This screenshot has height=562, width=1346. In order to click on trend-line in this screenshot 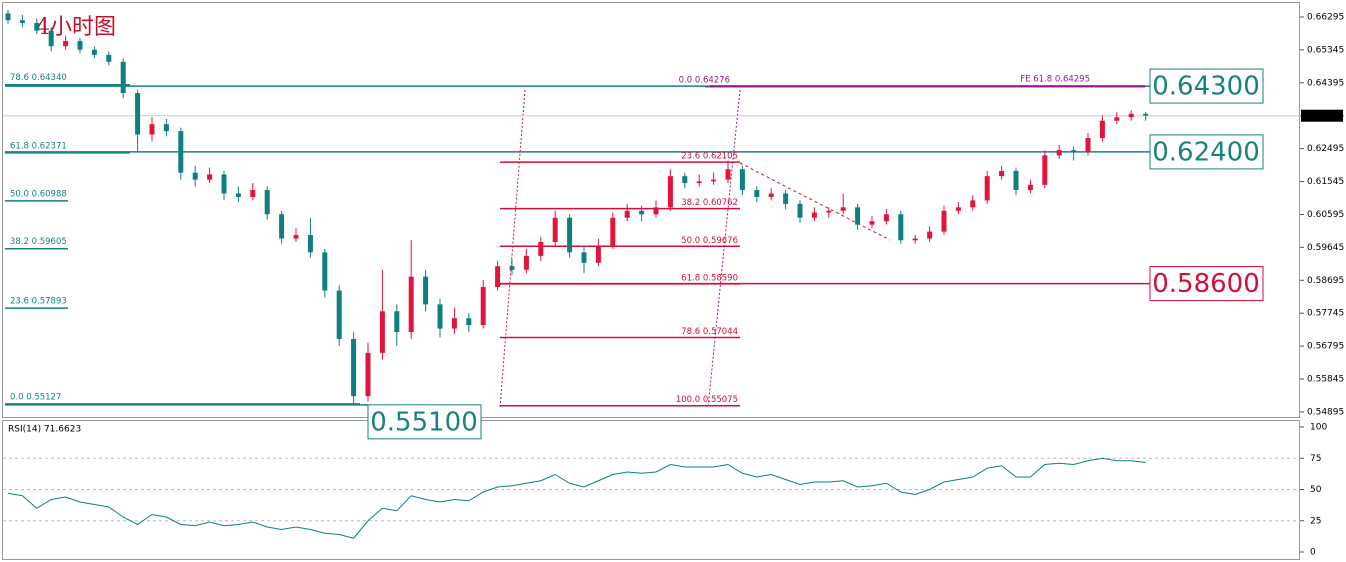, I will do `click(815, 201)`.